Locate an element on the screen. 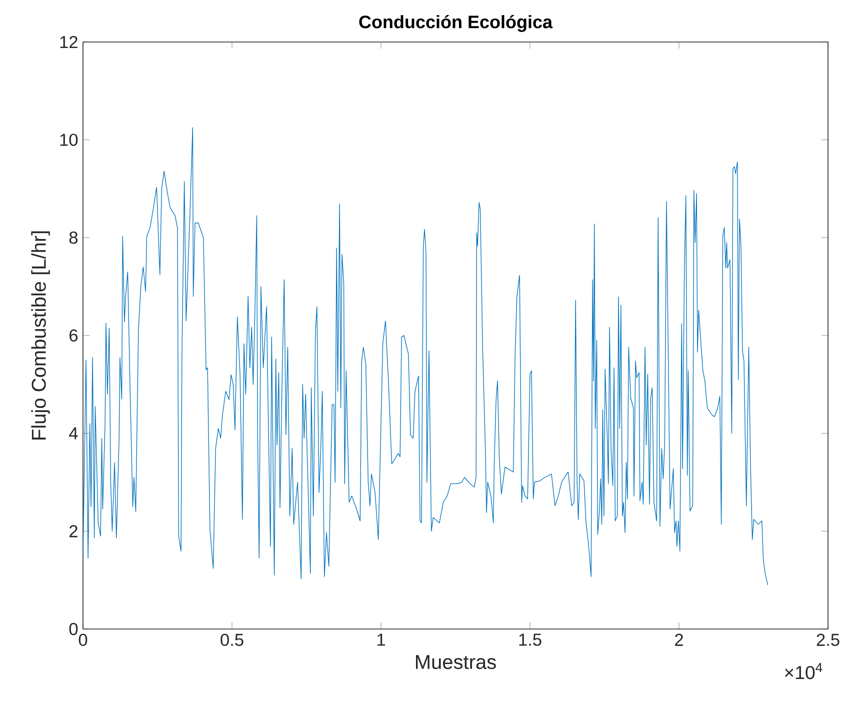  x-tick-label: 0.5 is located at coordinates (232, 640).